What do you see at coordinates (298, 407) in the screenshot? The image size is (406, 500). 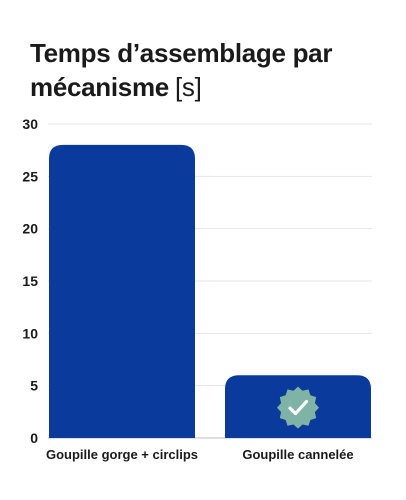 I see `check-icon` at bounding box center [298, 407].